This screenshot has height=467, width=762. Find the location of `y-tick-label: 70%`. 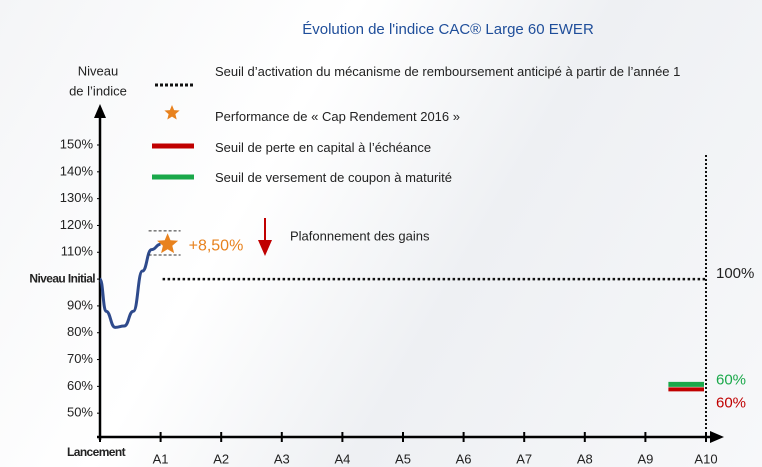

y-tick-label: 70% is located at coordinates (80, 358).